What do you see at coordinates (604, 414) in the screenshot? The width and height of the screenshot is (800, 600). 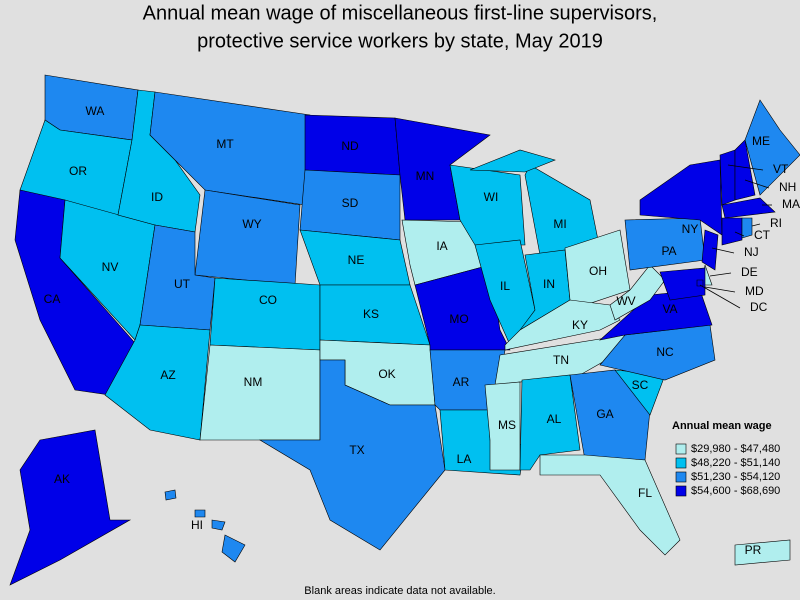 I see `state-label: GA` at bounding box center [604, 414].